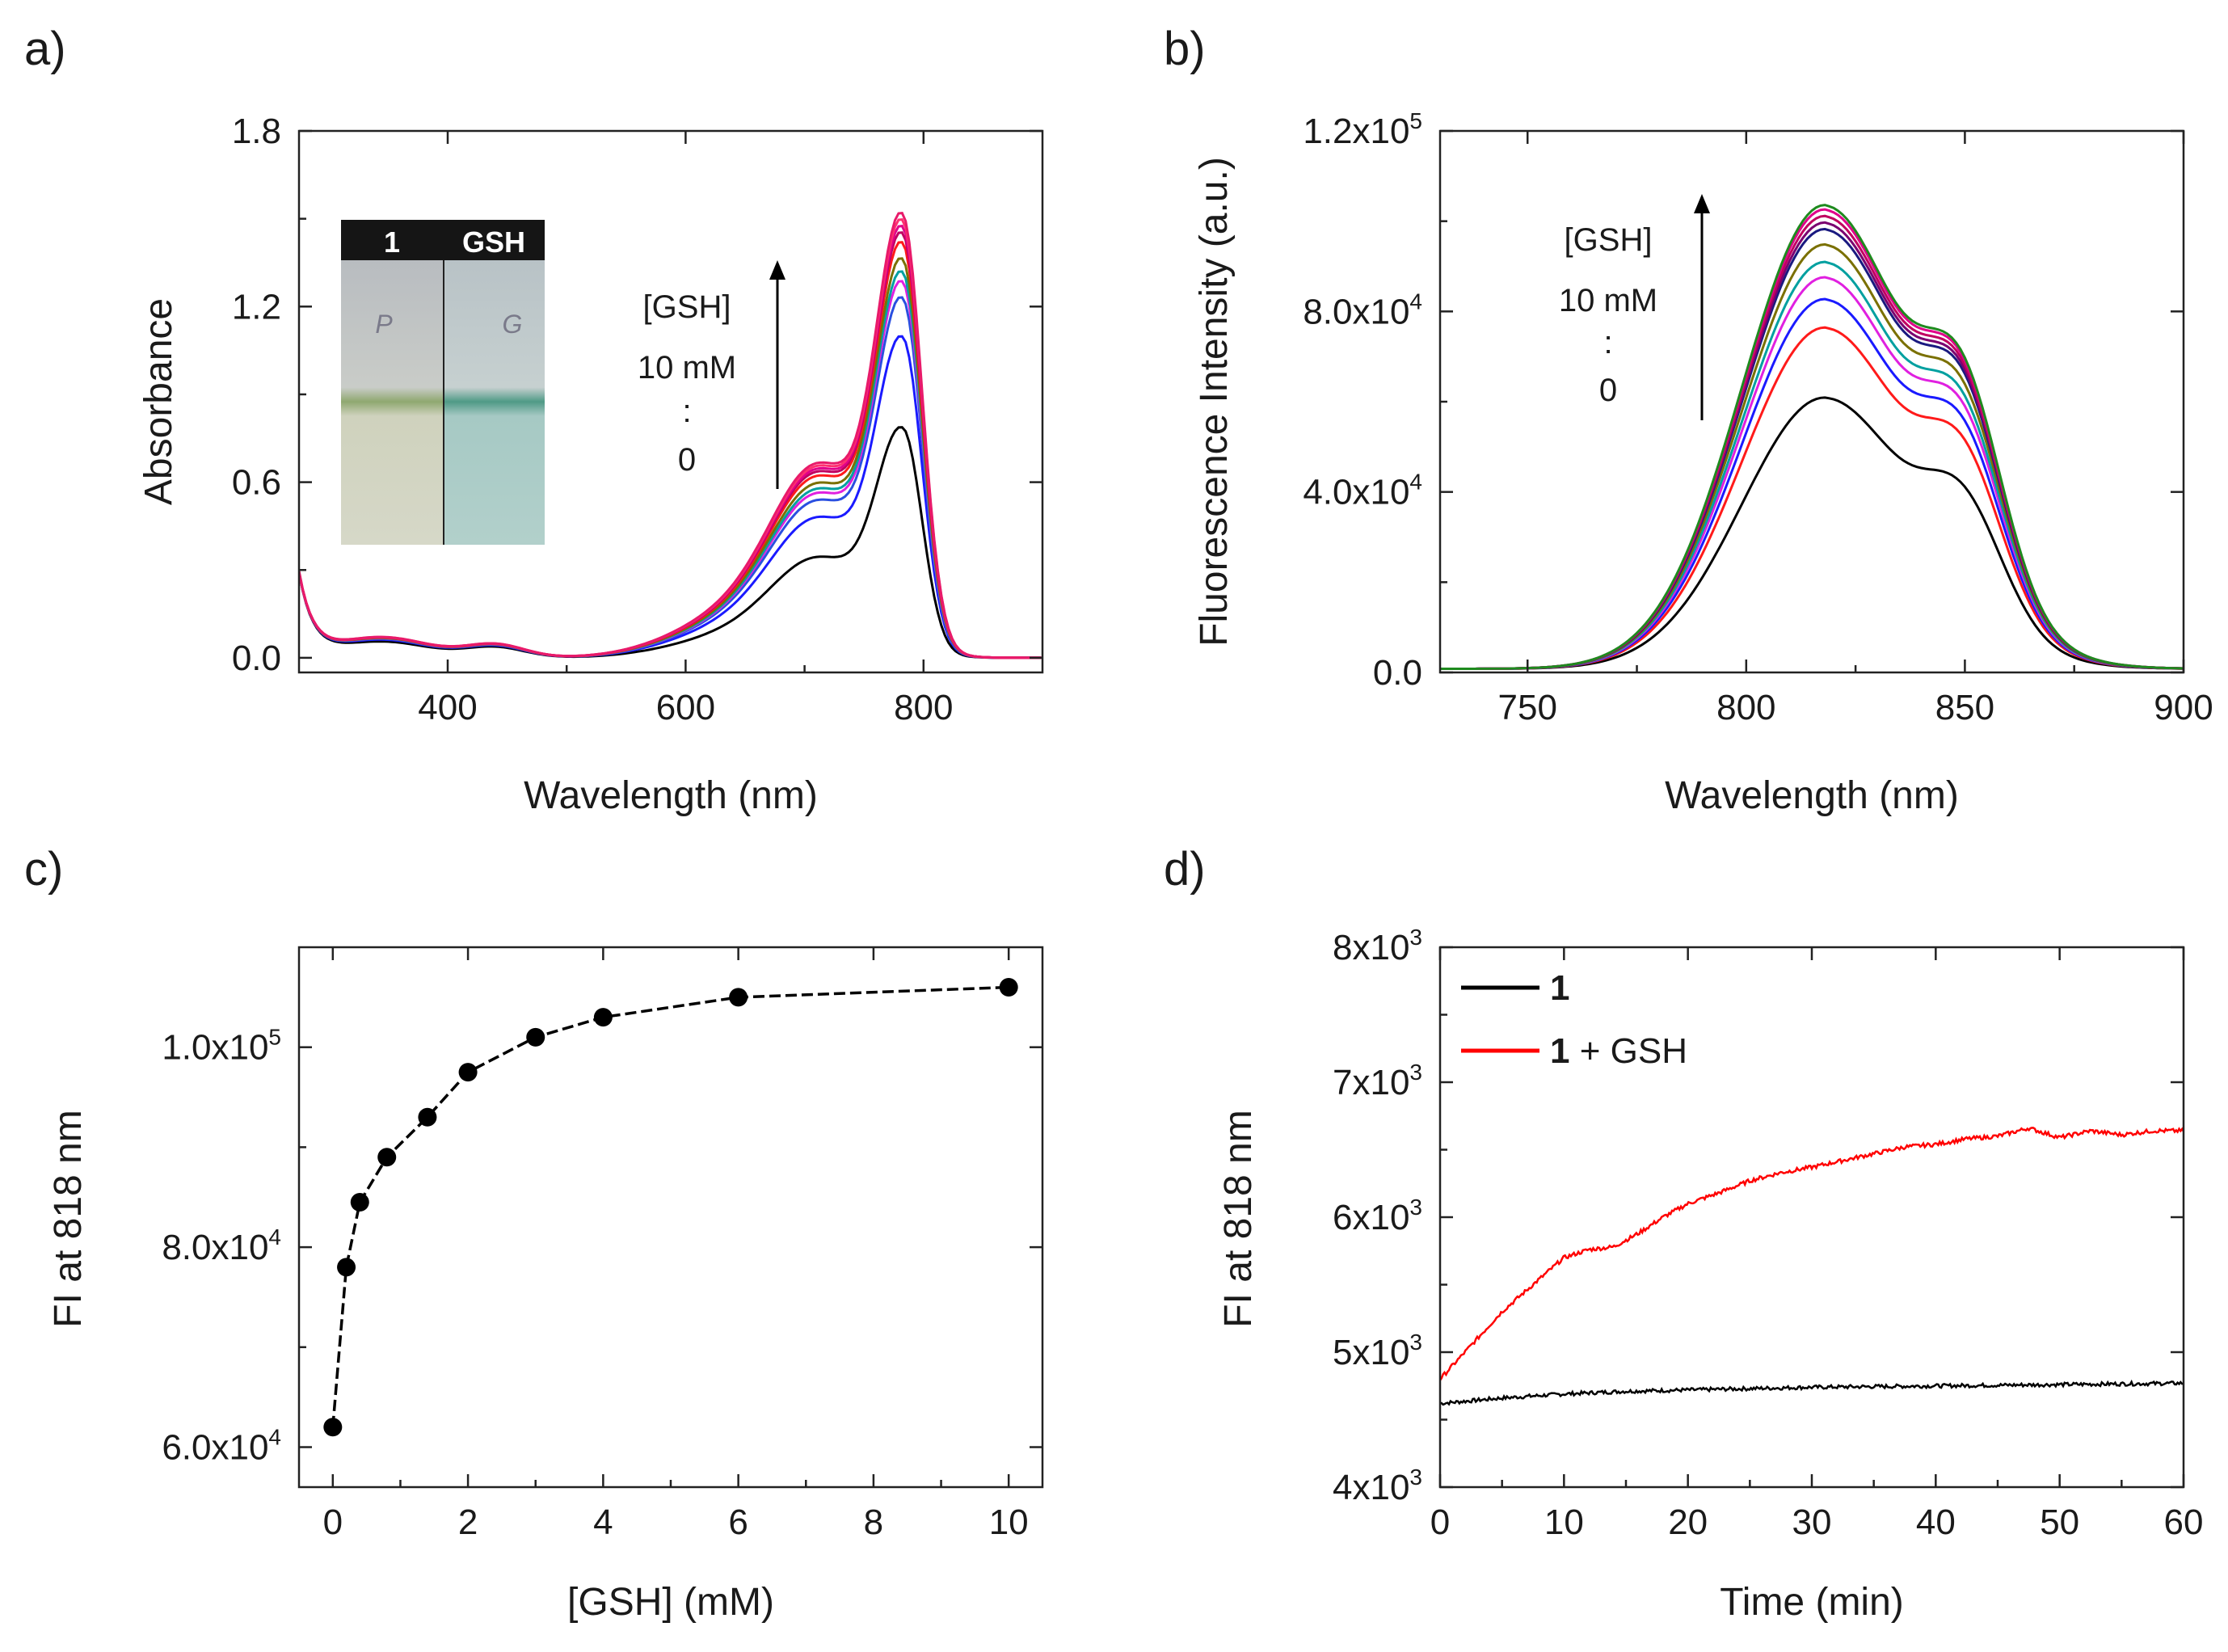 The width and height of the screenshot is (2228, 1652). I want to click on panel-label-c: c), so click(44, 869).